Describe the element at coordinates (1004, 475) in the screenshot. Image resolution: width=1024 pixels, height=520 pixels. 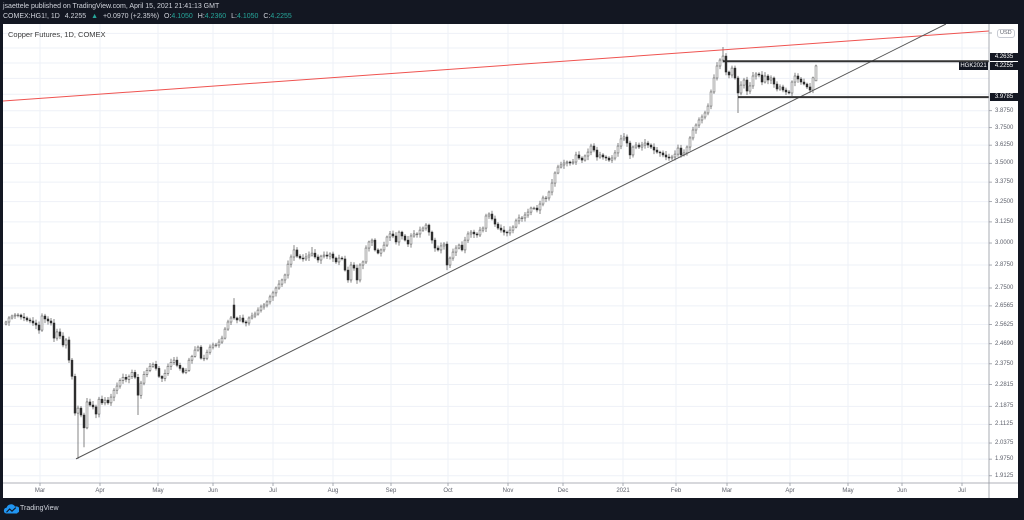
I see `price-axis-label: 1.9125` at that location.